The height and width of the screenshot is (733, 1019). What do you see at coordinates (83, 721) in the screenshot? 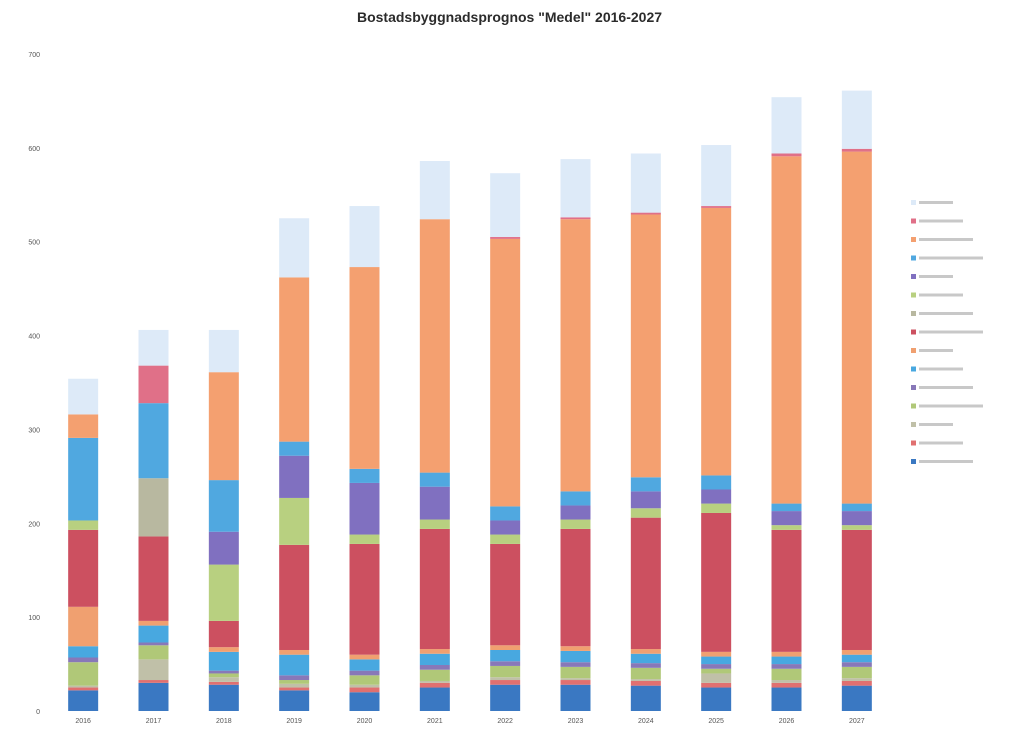
I see `x-tick-label: 2016` at bounding box center [83, 721].